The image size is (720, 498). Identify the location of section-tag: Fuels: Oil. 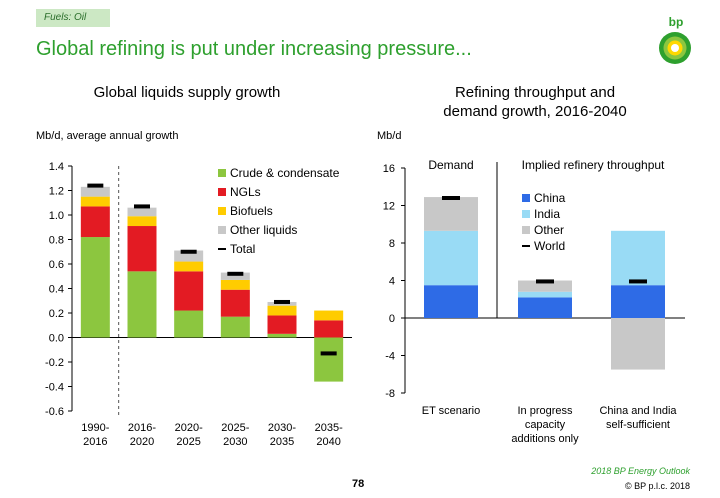
(73, 18).